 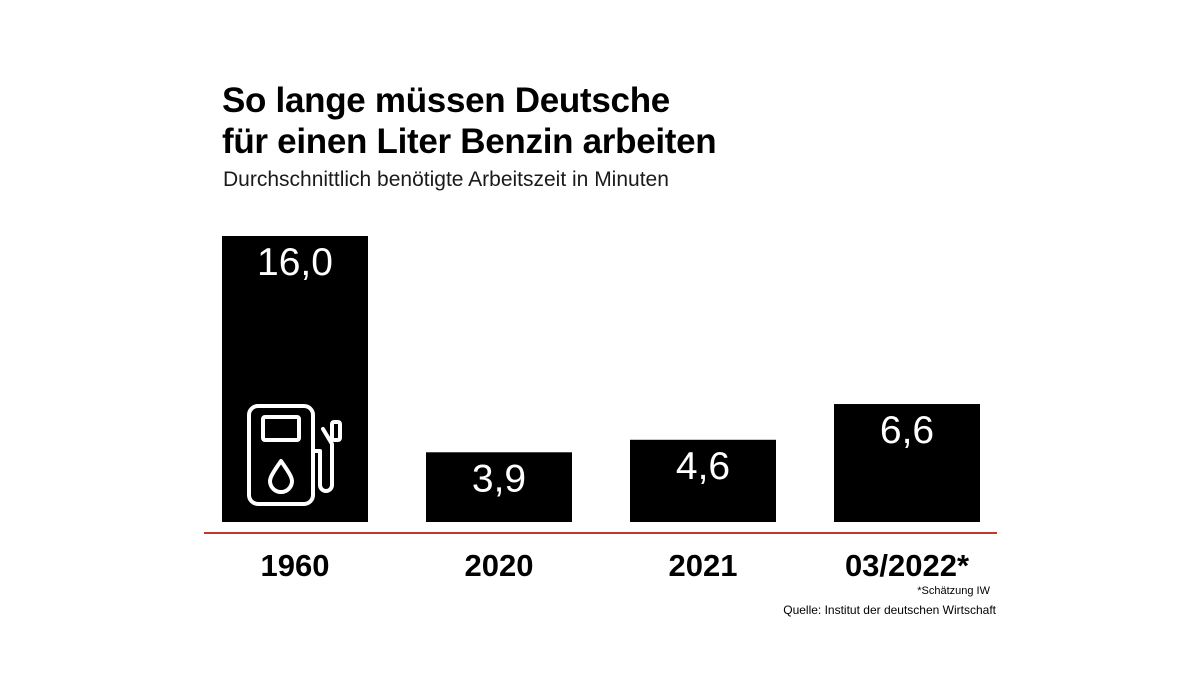 What do you see at coordinates (953, 591) in the screenshot?
I see `footnote: *Schätzung IW` at bounding box center [953, 591].